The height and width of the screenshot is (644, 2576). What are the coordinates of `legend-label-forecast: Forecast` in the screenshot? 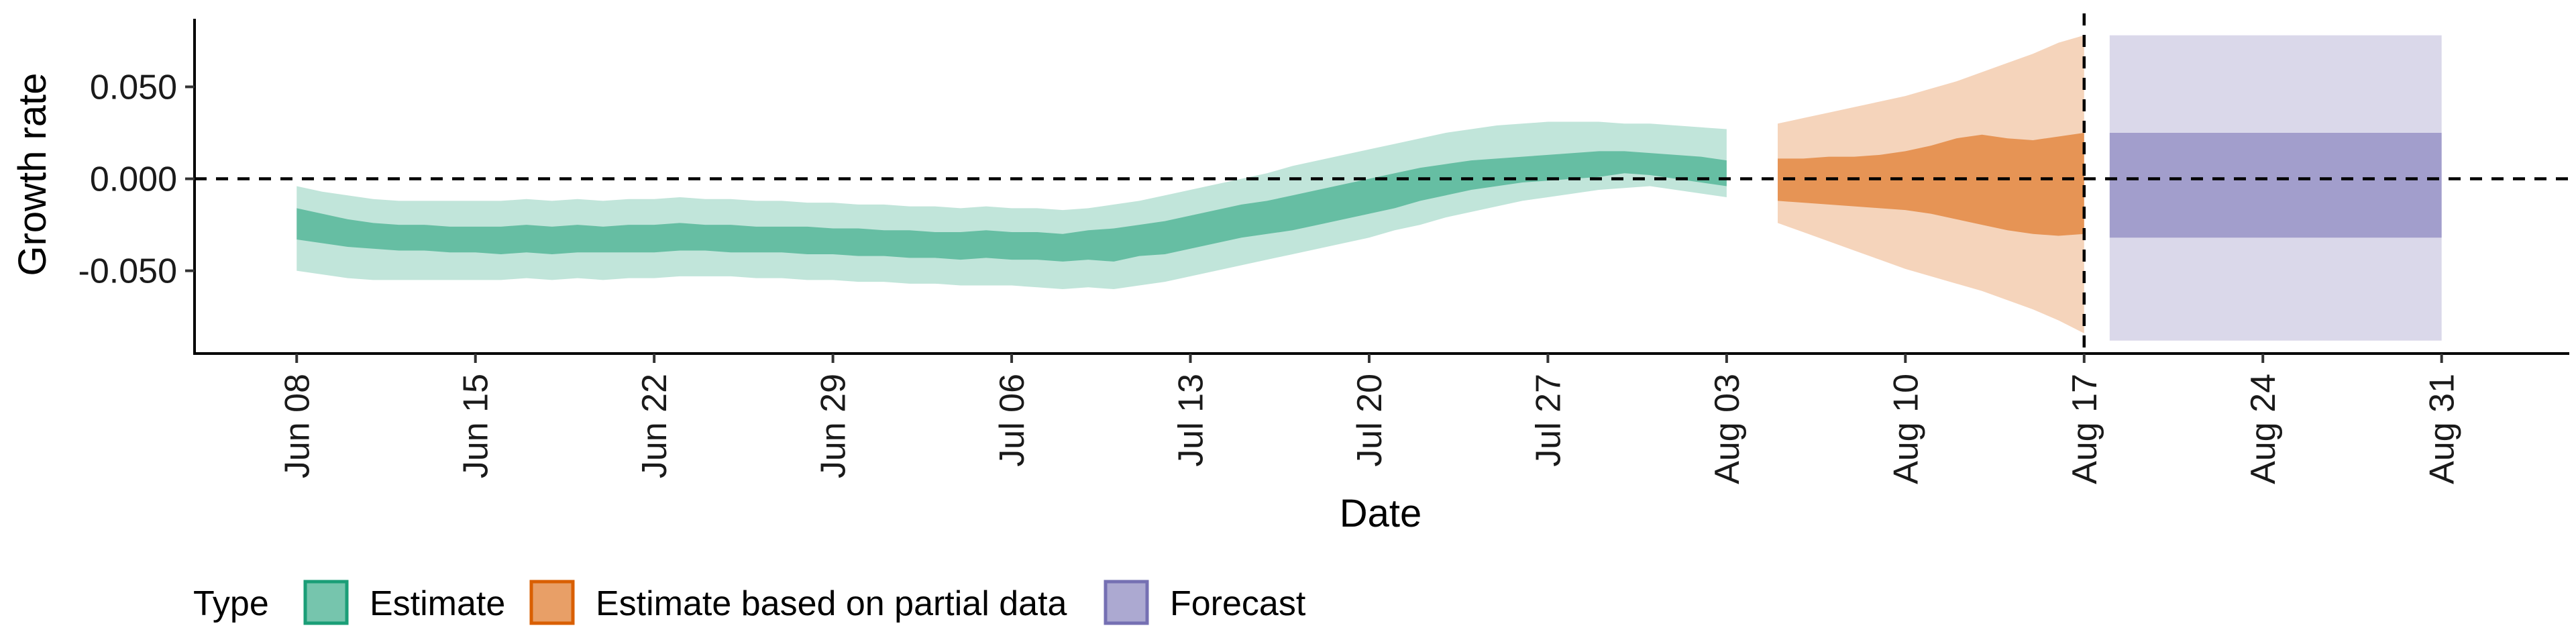 It's located at (1238, 603).